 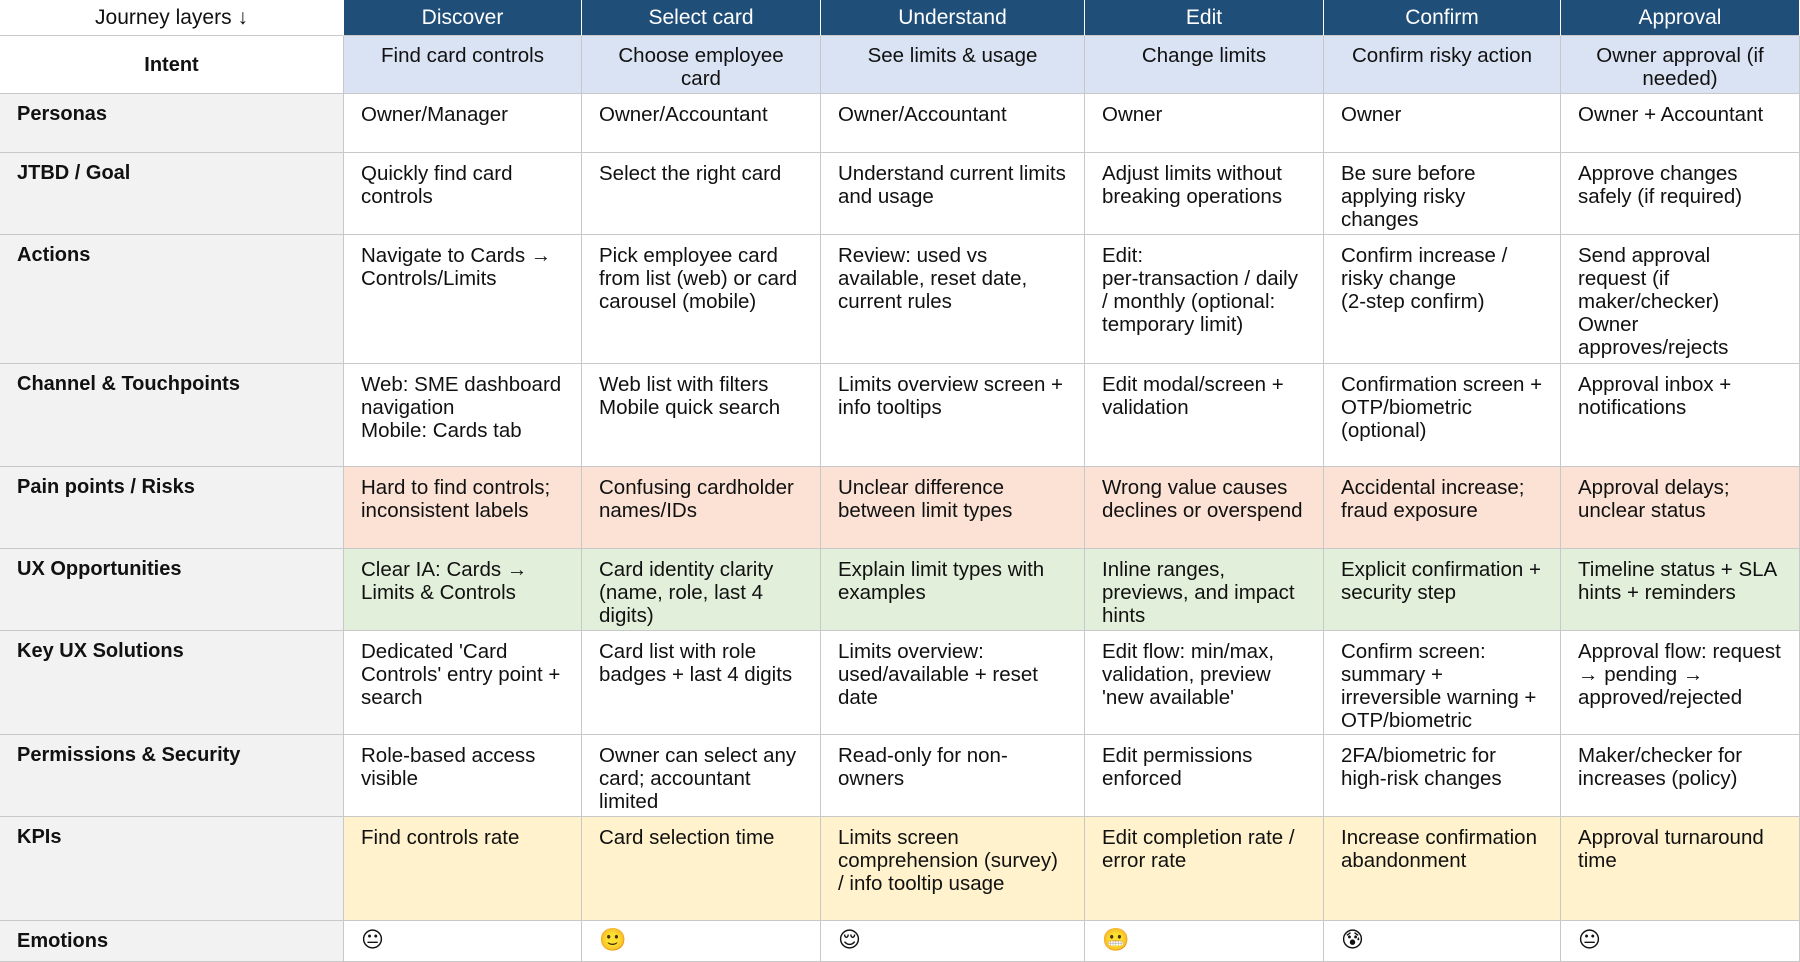 What do you see at coordinates (172, 65) in the screenshot?
I see `row-label: Intent` at bounding box center [172, 65].